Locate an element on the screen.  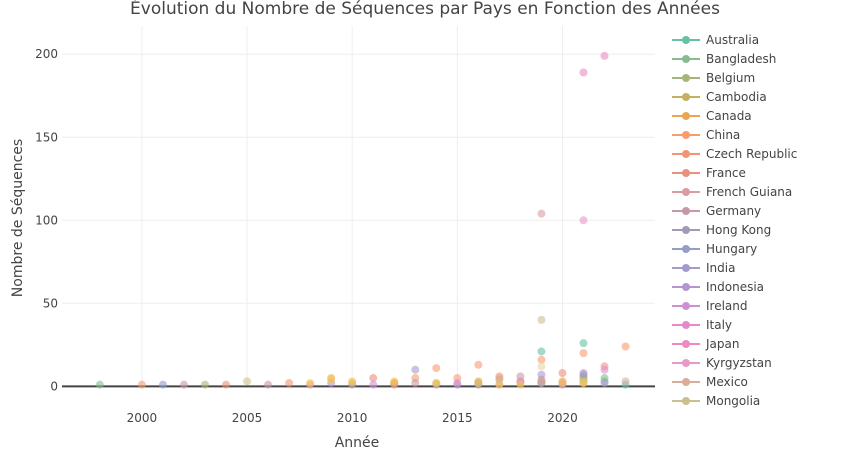
legend-item: Czech Republic is located at coordinates (734, 154).